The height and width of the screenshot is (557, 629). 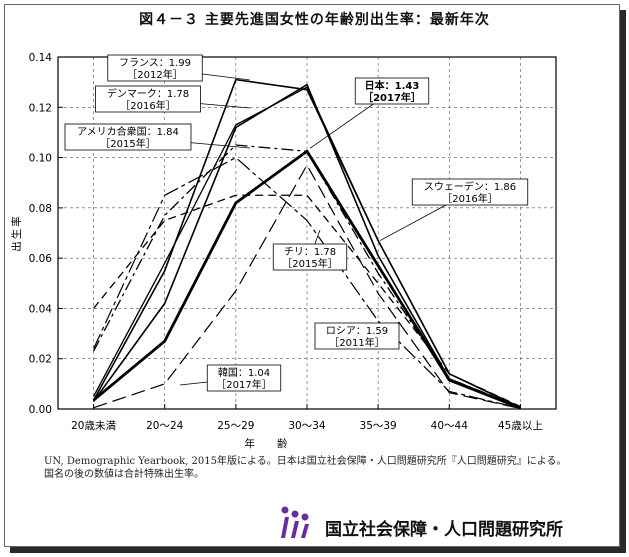 What do you see at coordinates (357, 331) in the screenshot?
I see `annotation-label: ロシア：1.59` at bounding box center [357, 331].